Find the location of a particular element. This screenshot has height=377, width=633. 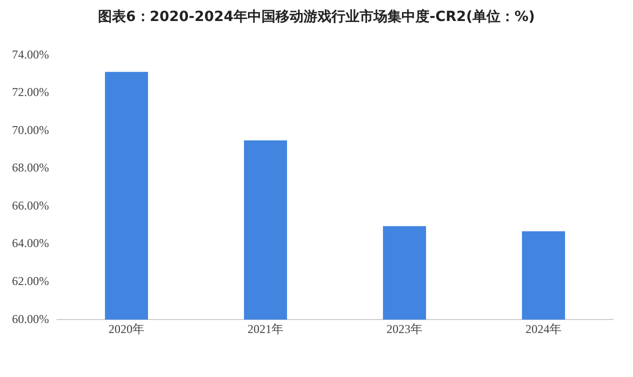

y-tick-label: 72.00% is located at coordinates (30, 92).